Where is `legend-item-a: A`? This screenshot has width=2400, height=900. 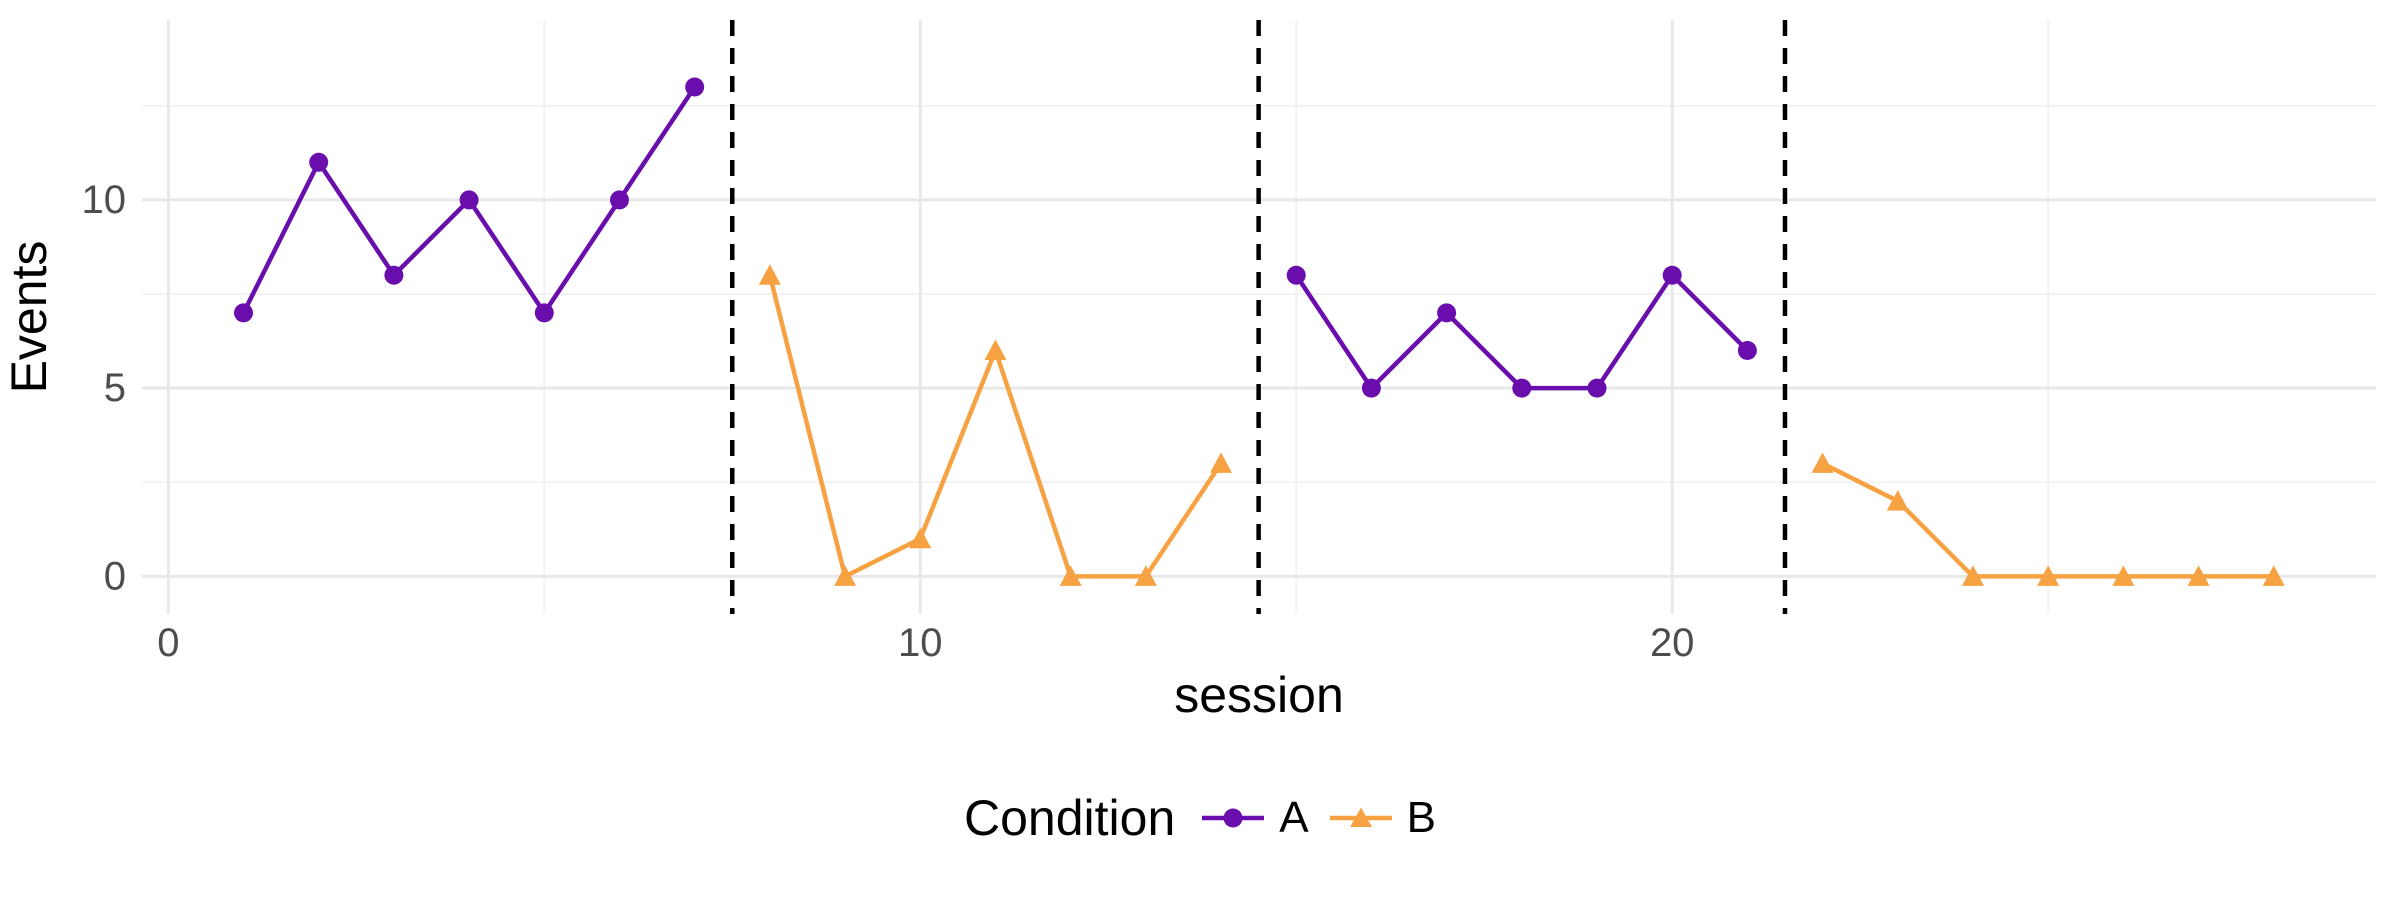
legend-item-a: A is located at coordinates (1255, 818).